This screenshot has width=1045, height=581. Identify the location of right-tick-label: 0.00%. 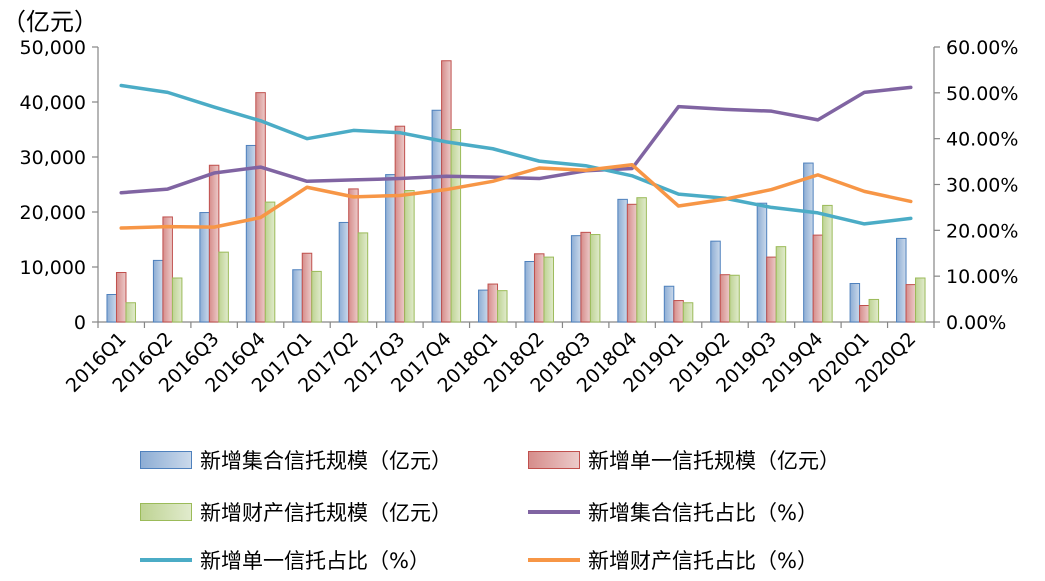
(976, 323).